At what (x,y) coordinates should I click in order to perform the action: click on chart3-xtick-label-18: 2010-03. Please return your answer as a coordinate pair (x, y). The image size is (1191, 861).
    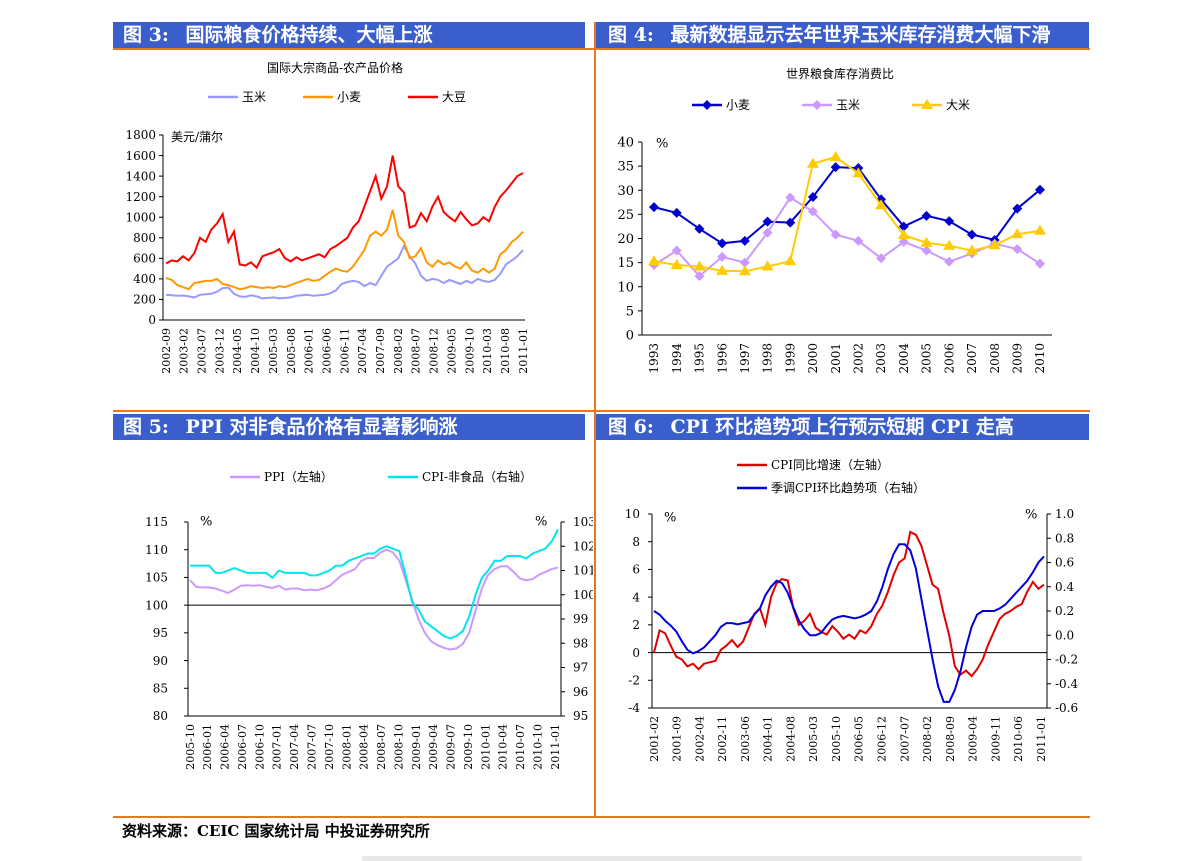
    Looking at the image, I should click on (487, 351).